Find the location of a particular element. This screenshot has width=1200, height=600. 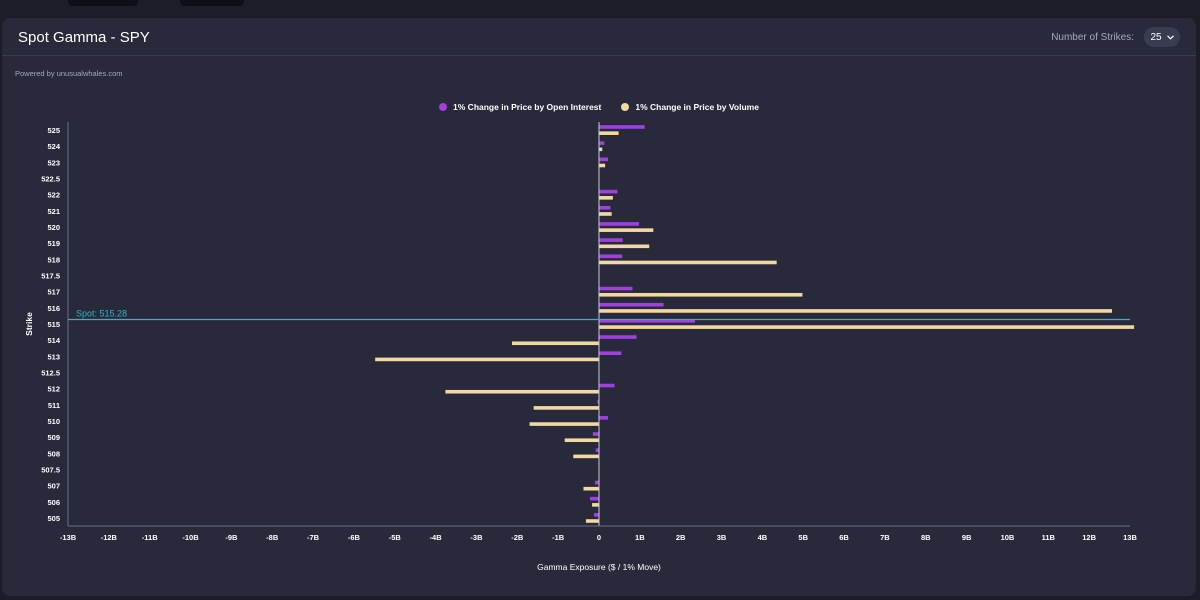

x-tick--9B: -9B is located at coordinates (231, 537).